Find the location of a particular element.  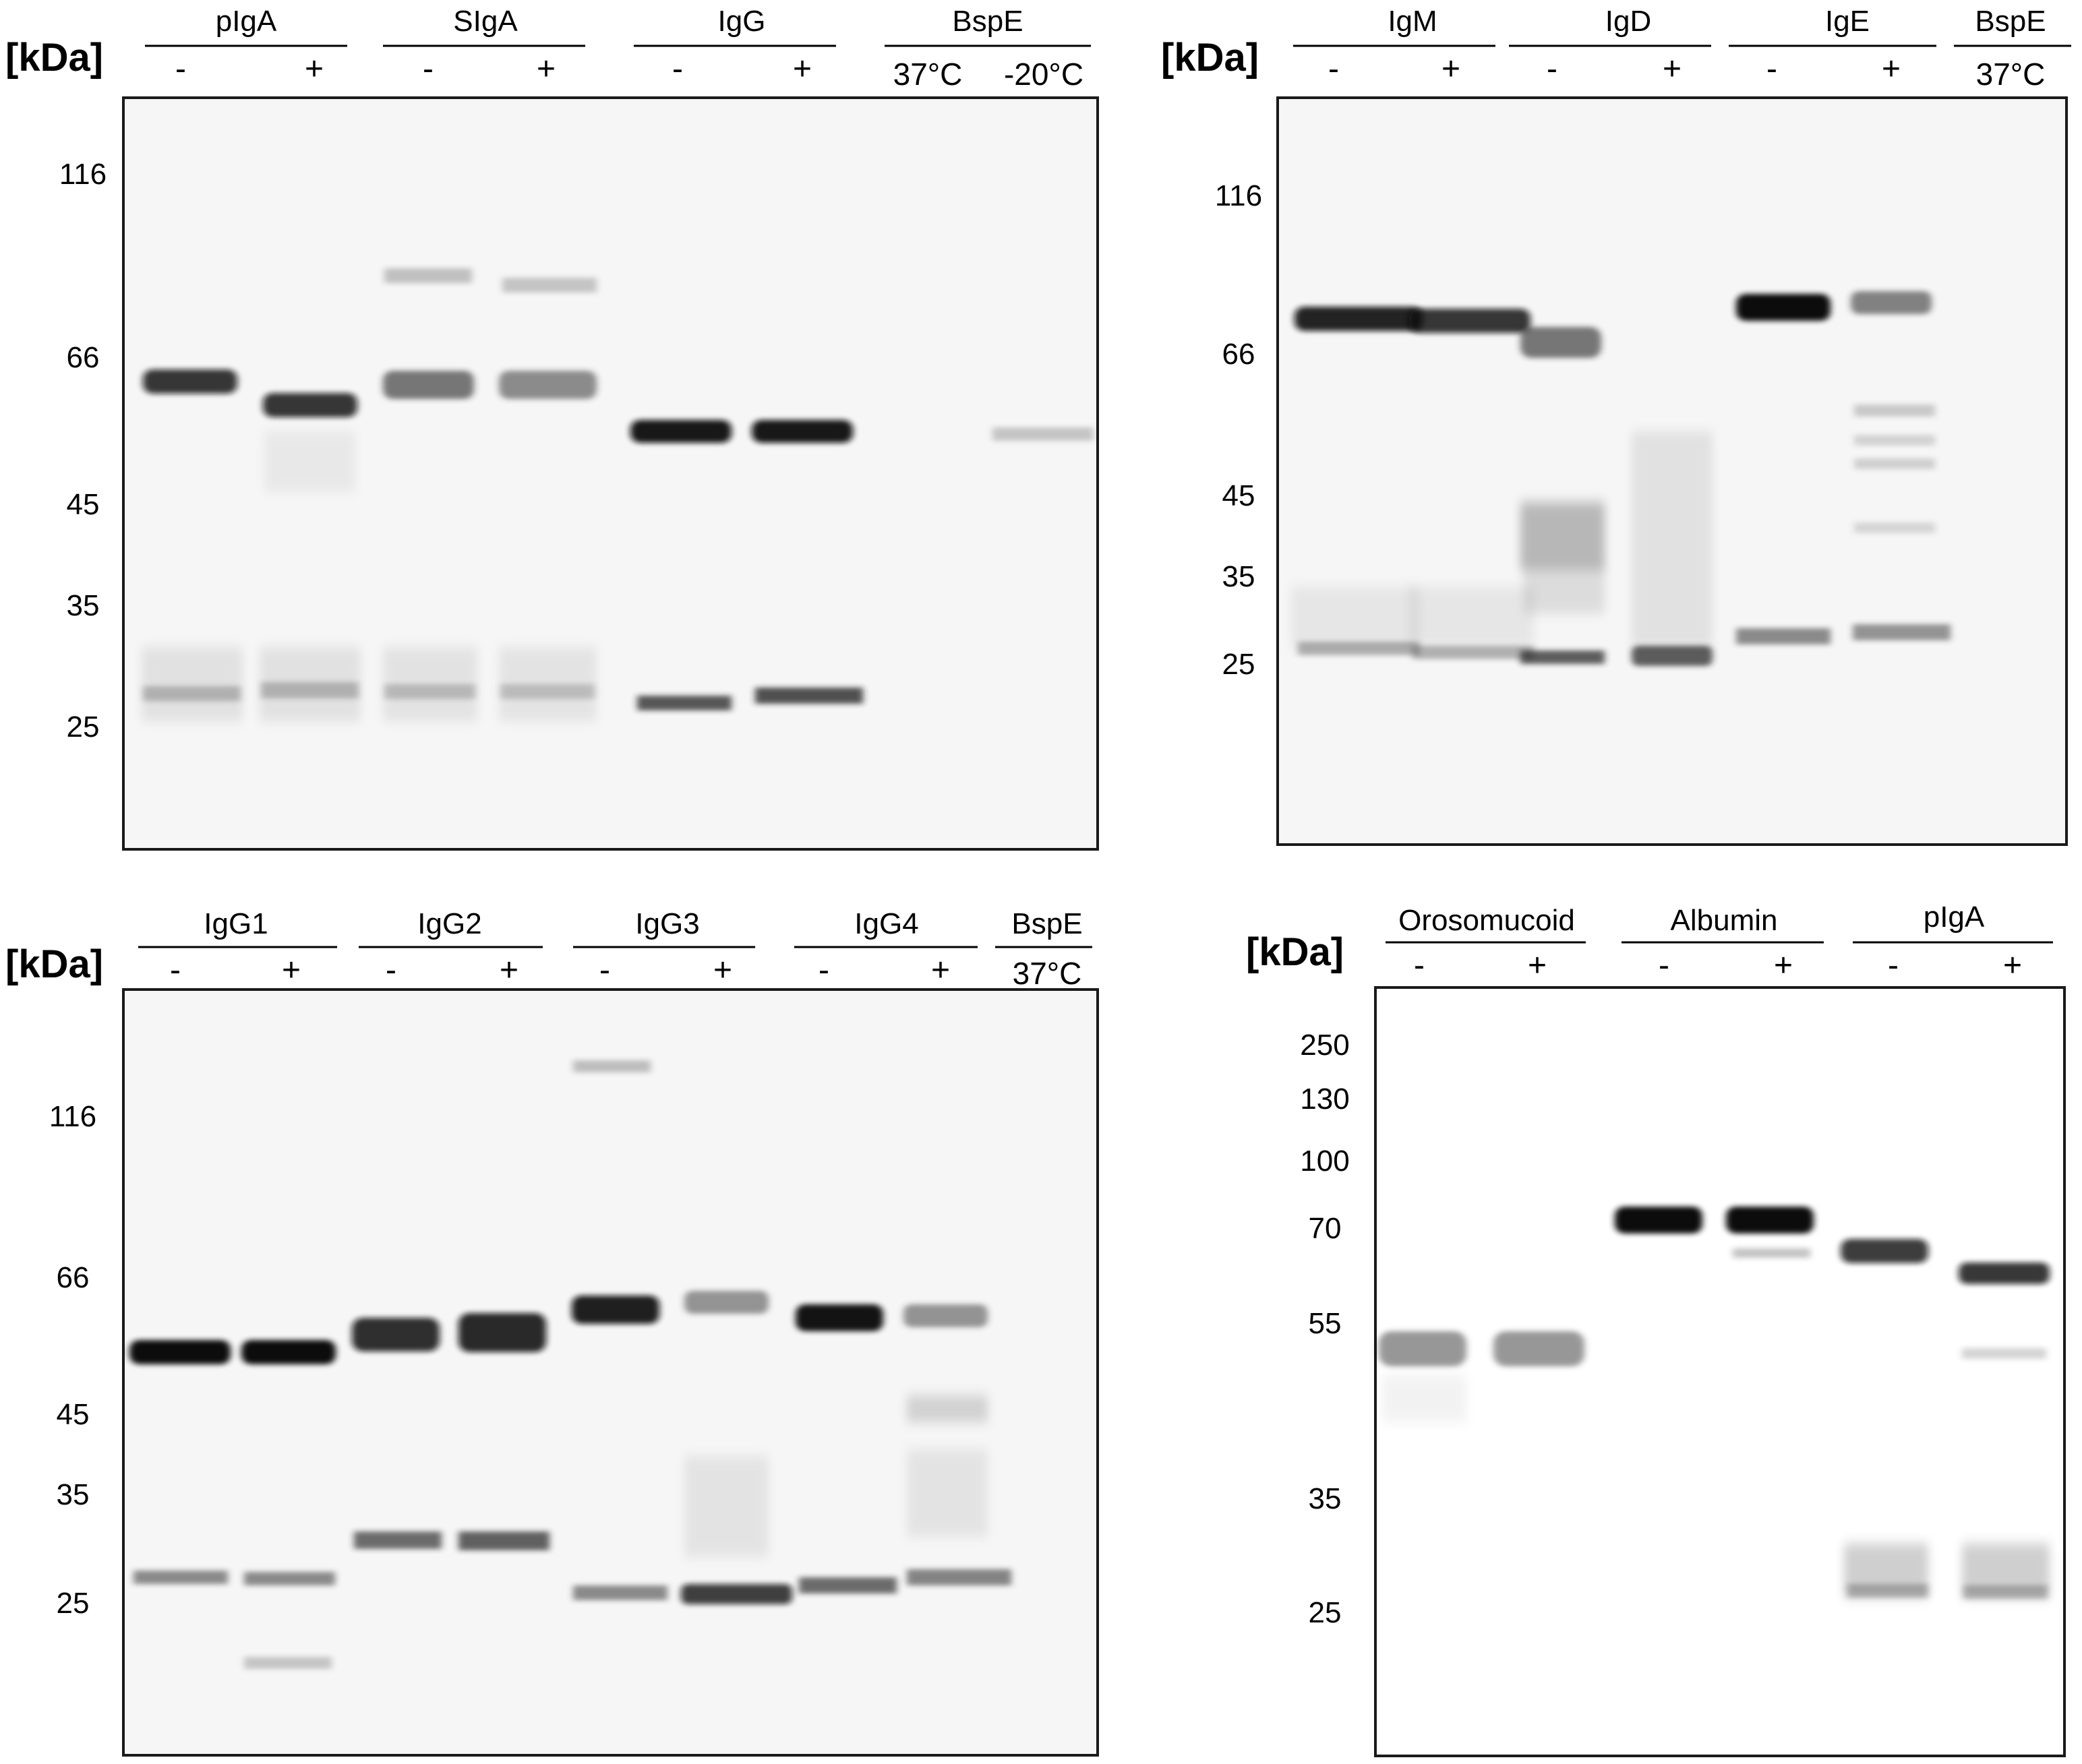

group-label-bspe: BspE is located at coordinates (987, 21).